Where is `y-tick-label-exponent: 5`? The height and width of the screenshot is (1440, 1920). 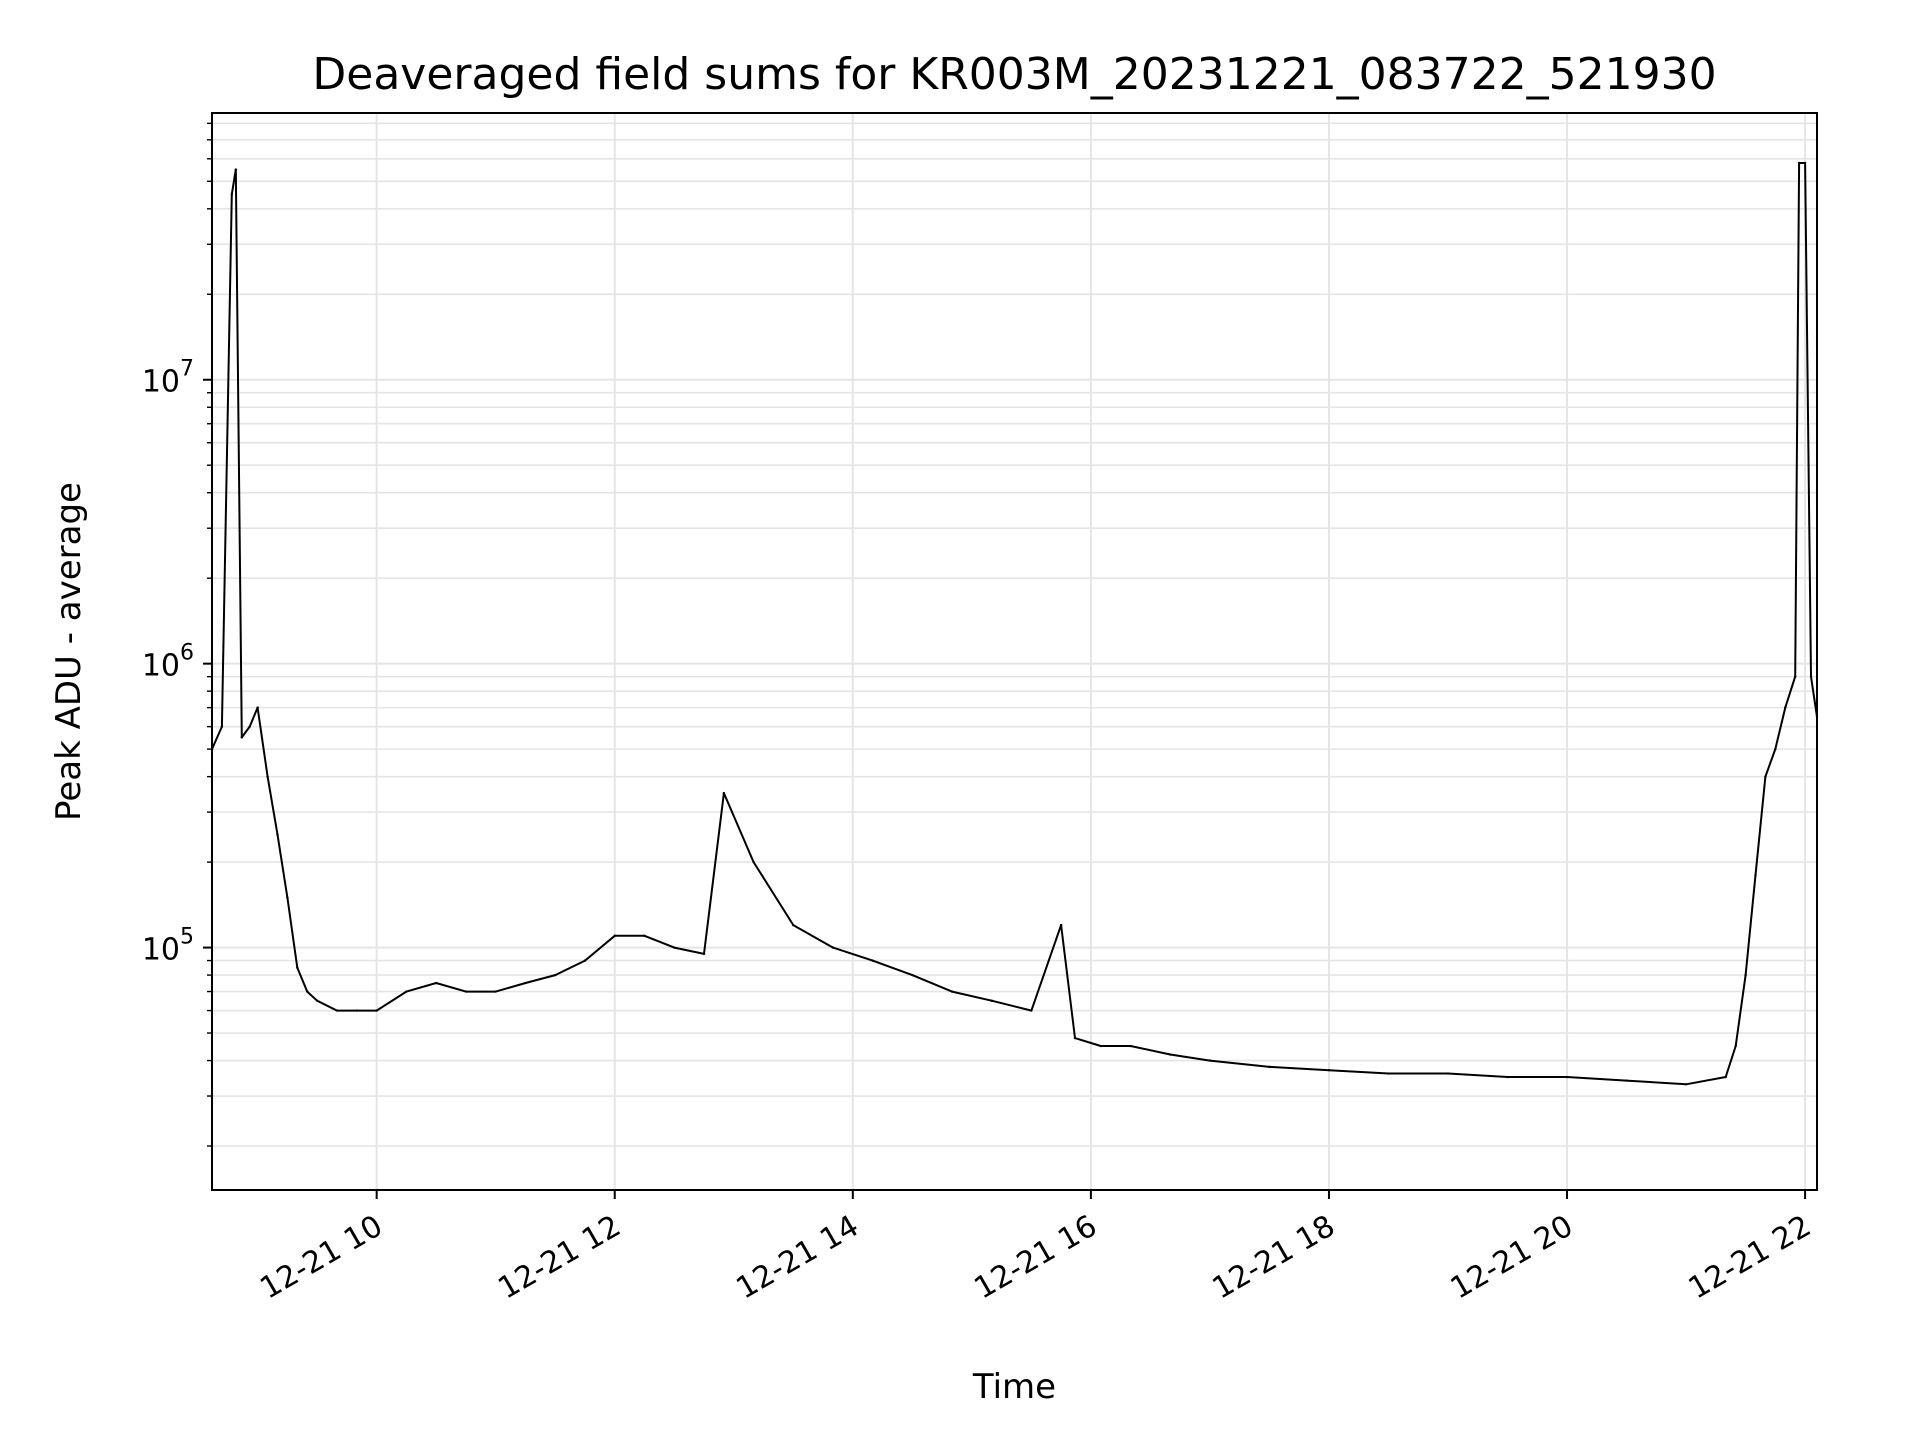 y-tick-label-exponent: 5 is located at coordinates (187, 937).